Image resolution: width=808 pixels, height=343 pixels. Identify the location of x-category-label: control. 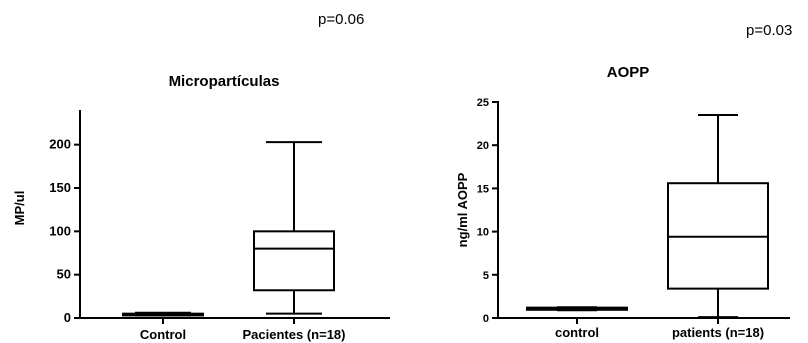
(577, 332).